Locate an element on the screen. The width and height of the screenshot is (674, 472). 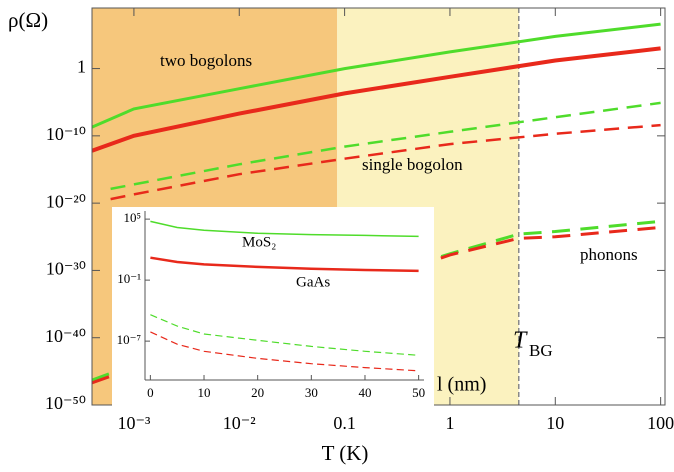
x-tick-label: 30 is located at coordinates (311, 392).